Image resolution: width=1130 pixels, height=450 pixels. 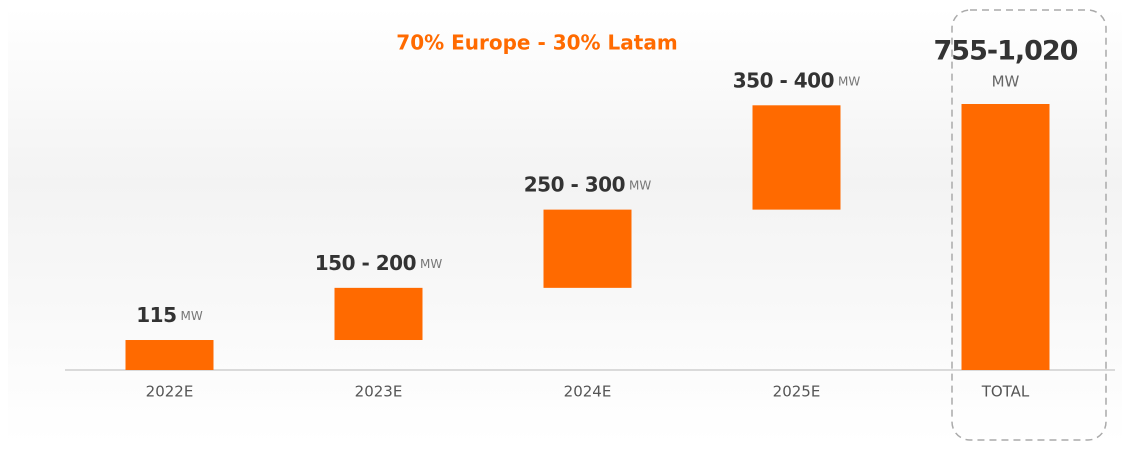 What do you see at coordinates (783, 80) in the screenshot?
I see `value-text: 350 - 400` at bounding box center [783, 80].